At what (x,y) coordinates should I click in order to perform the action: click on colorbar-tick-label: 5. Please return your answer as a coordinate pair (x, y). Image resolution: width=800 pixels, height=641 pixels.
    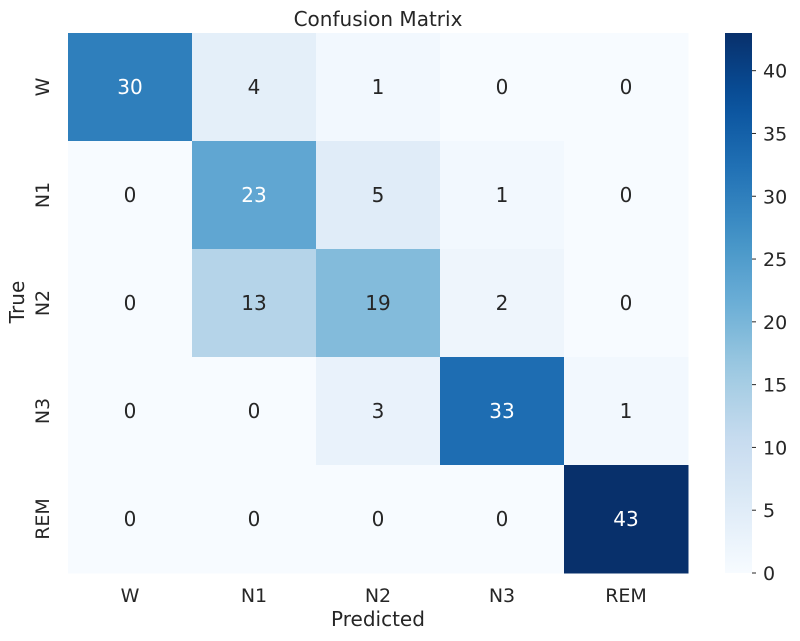
    Looking at the image, I should click on (769, 511).